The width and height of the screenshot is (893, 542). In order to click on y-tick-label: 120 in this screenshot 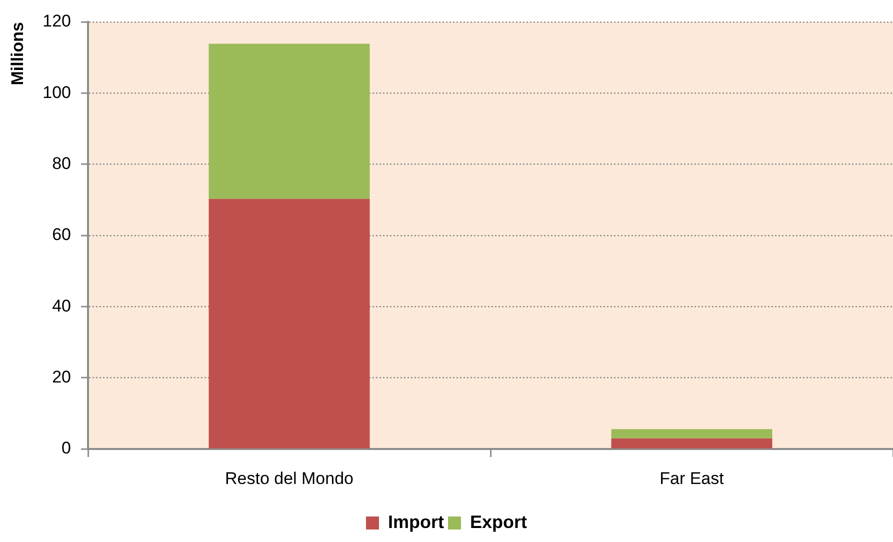, I will do `click(56, 21)`.